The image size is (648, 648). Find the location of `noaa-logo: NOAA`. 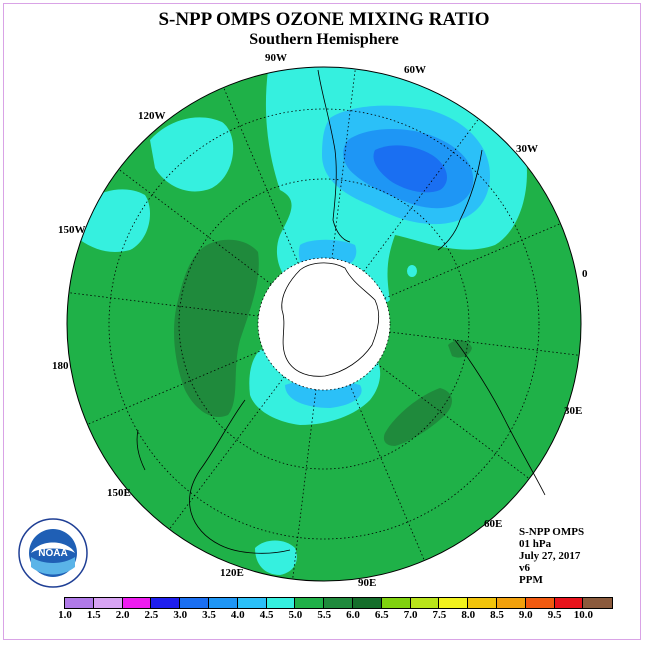

noaa-logo: NOAA is located at coordinates (53, 553).